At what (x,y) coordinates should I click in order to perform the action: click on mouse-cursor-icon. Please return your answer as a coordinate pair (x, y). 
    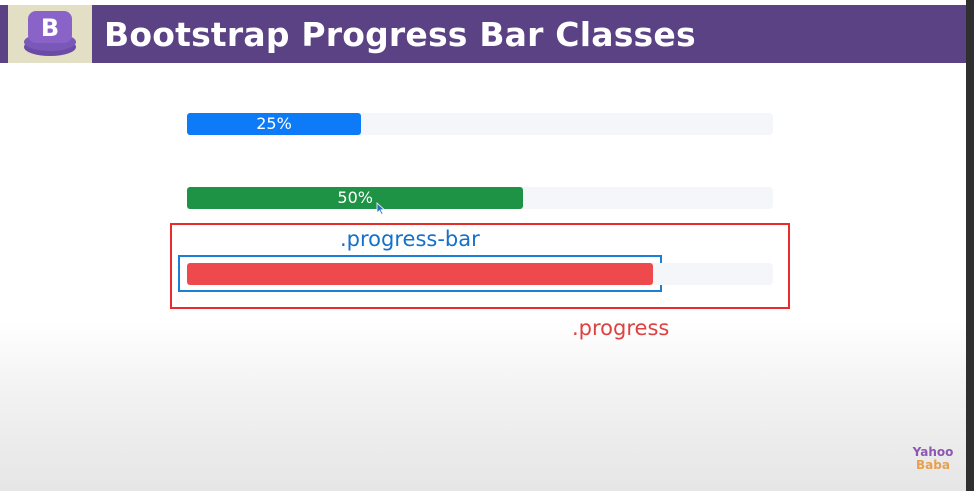
    Looking at the image, I should click on (381, 209).